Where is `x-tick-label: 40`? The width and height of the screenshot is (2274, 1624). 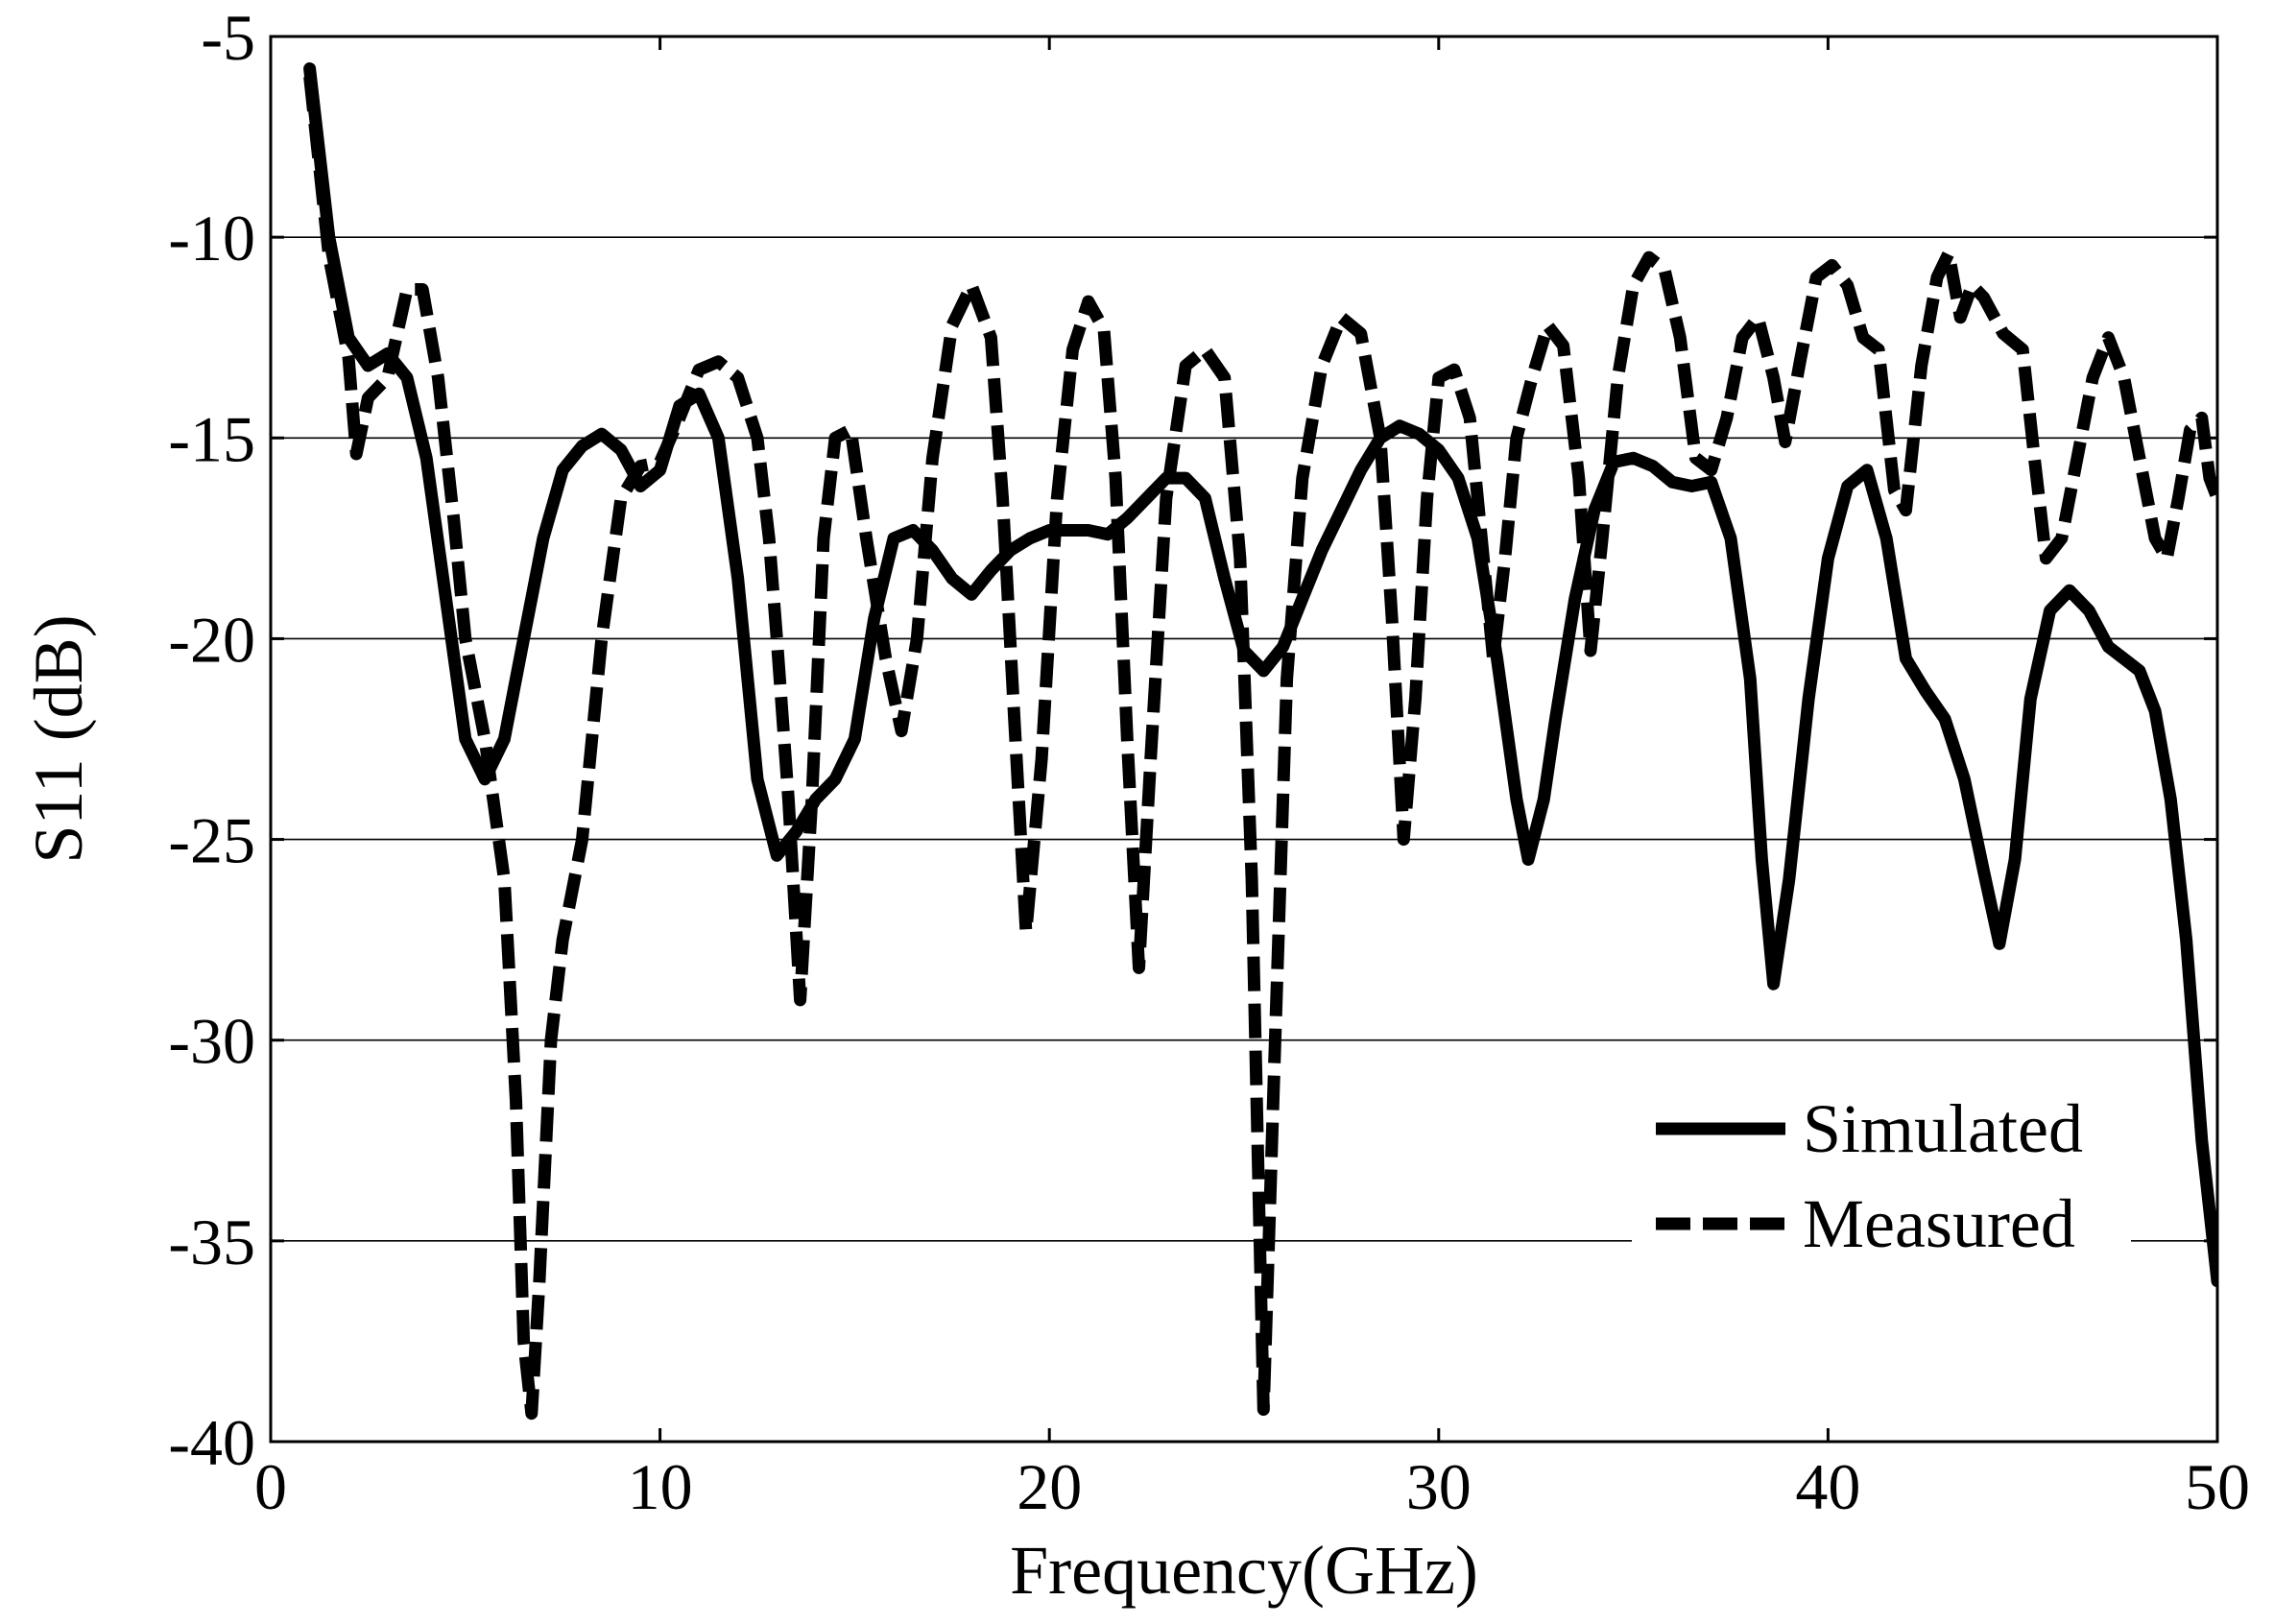
x-tick-label: 40 is located at coordinates (1828, 1486).